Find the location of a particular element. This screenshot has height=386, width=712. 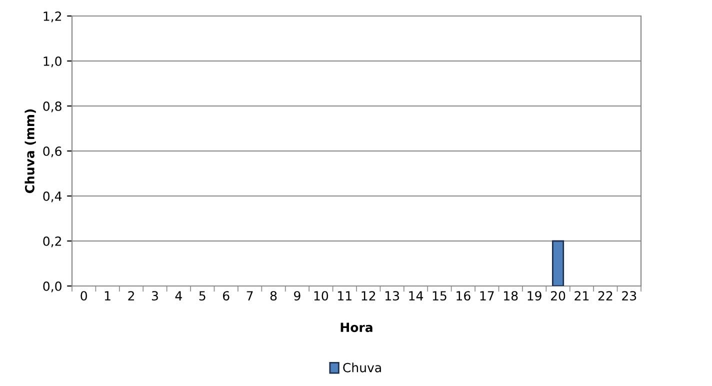

y-axis-title: Chuva (mm) is located at coordinates (30, 151).